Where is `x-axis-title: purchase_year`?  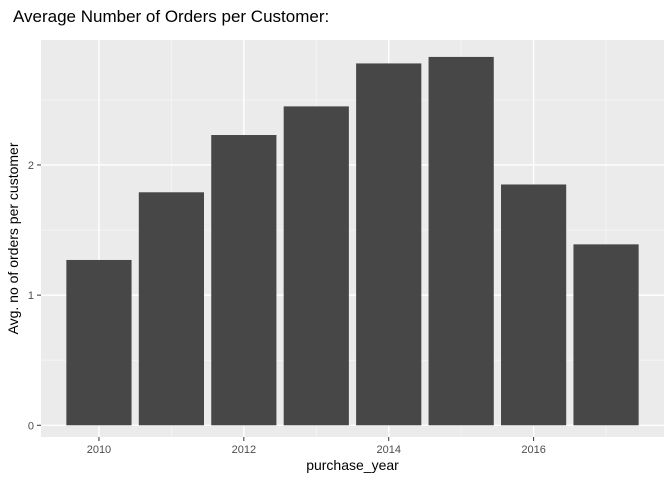
x-axis-title: purchase_year is located at coordinates (352, 465).